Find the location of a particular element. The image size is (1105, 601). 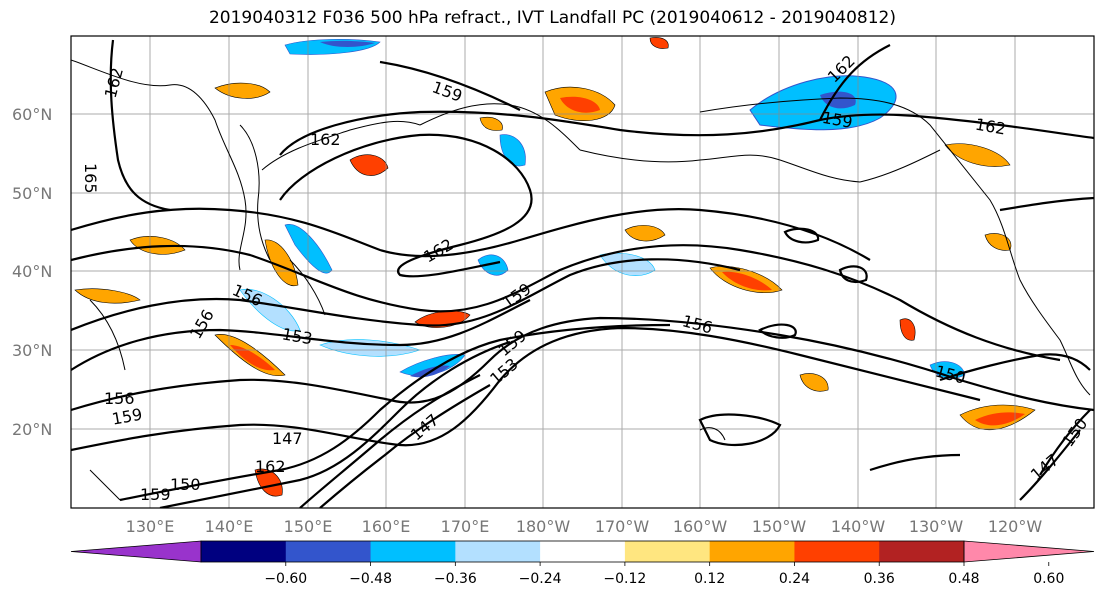

contour-label: 147 is located at coordinates (287, 438).